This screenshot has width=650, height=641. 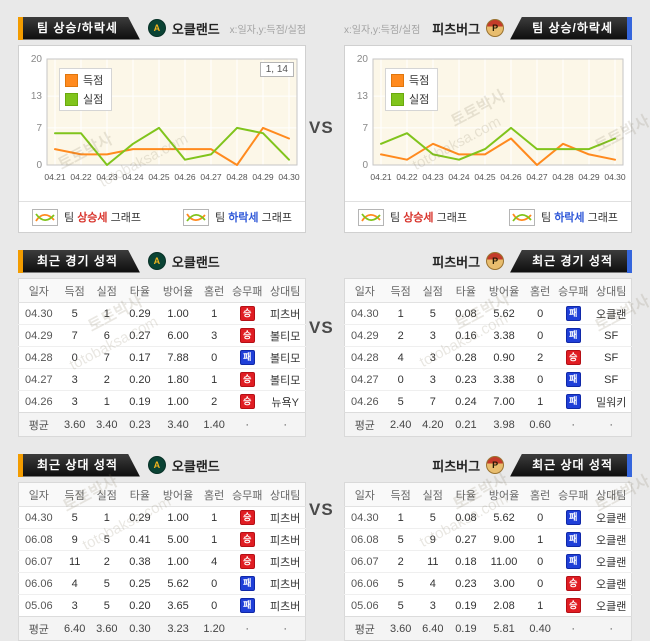 I want to click on table-row: 04.28 0 7 0.17 7.88 0 패 볼티모, so click(x=162, y=357).